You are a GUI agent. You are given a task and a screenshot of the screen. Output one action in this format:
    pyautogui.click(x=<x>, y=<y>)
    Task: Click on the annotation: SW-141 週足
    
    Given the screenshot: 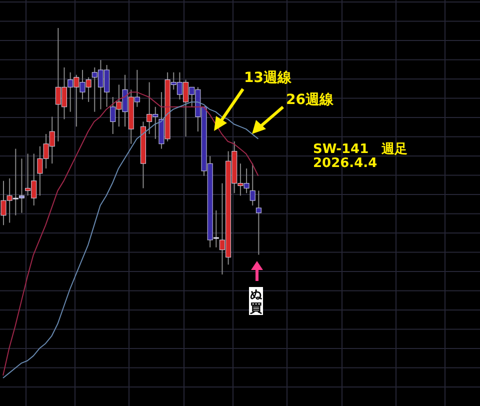 What is the action you would take?
    pyautogui.click(x=360, y=149)
    